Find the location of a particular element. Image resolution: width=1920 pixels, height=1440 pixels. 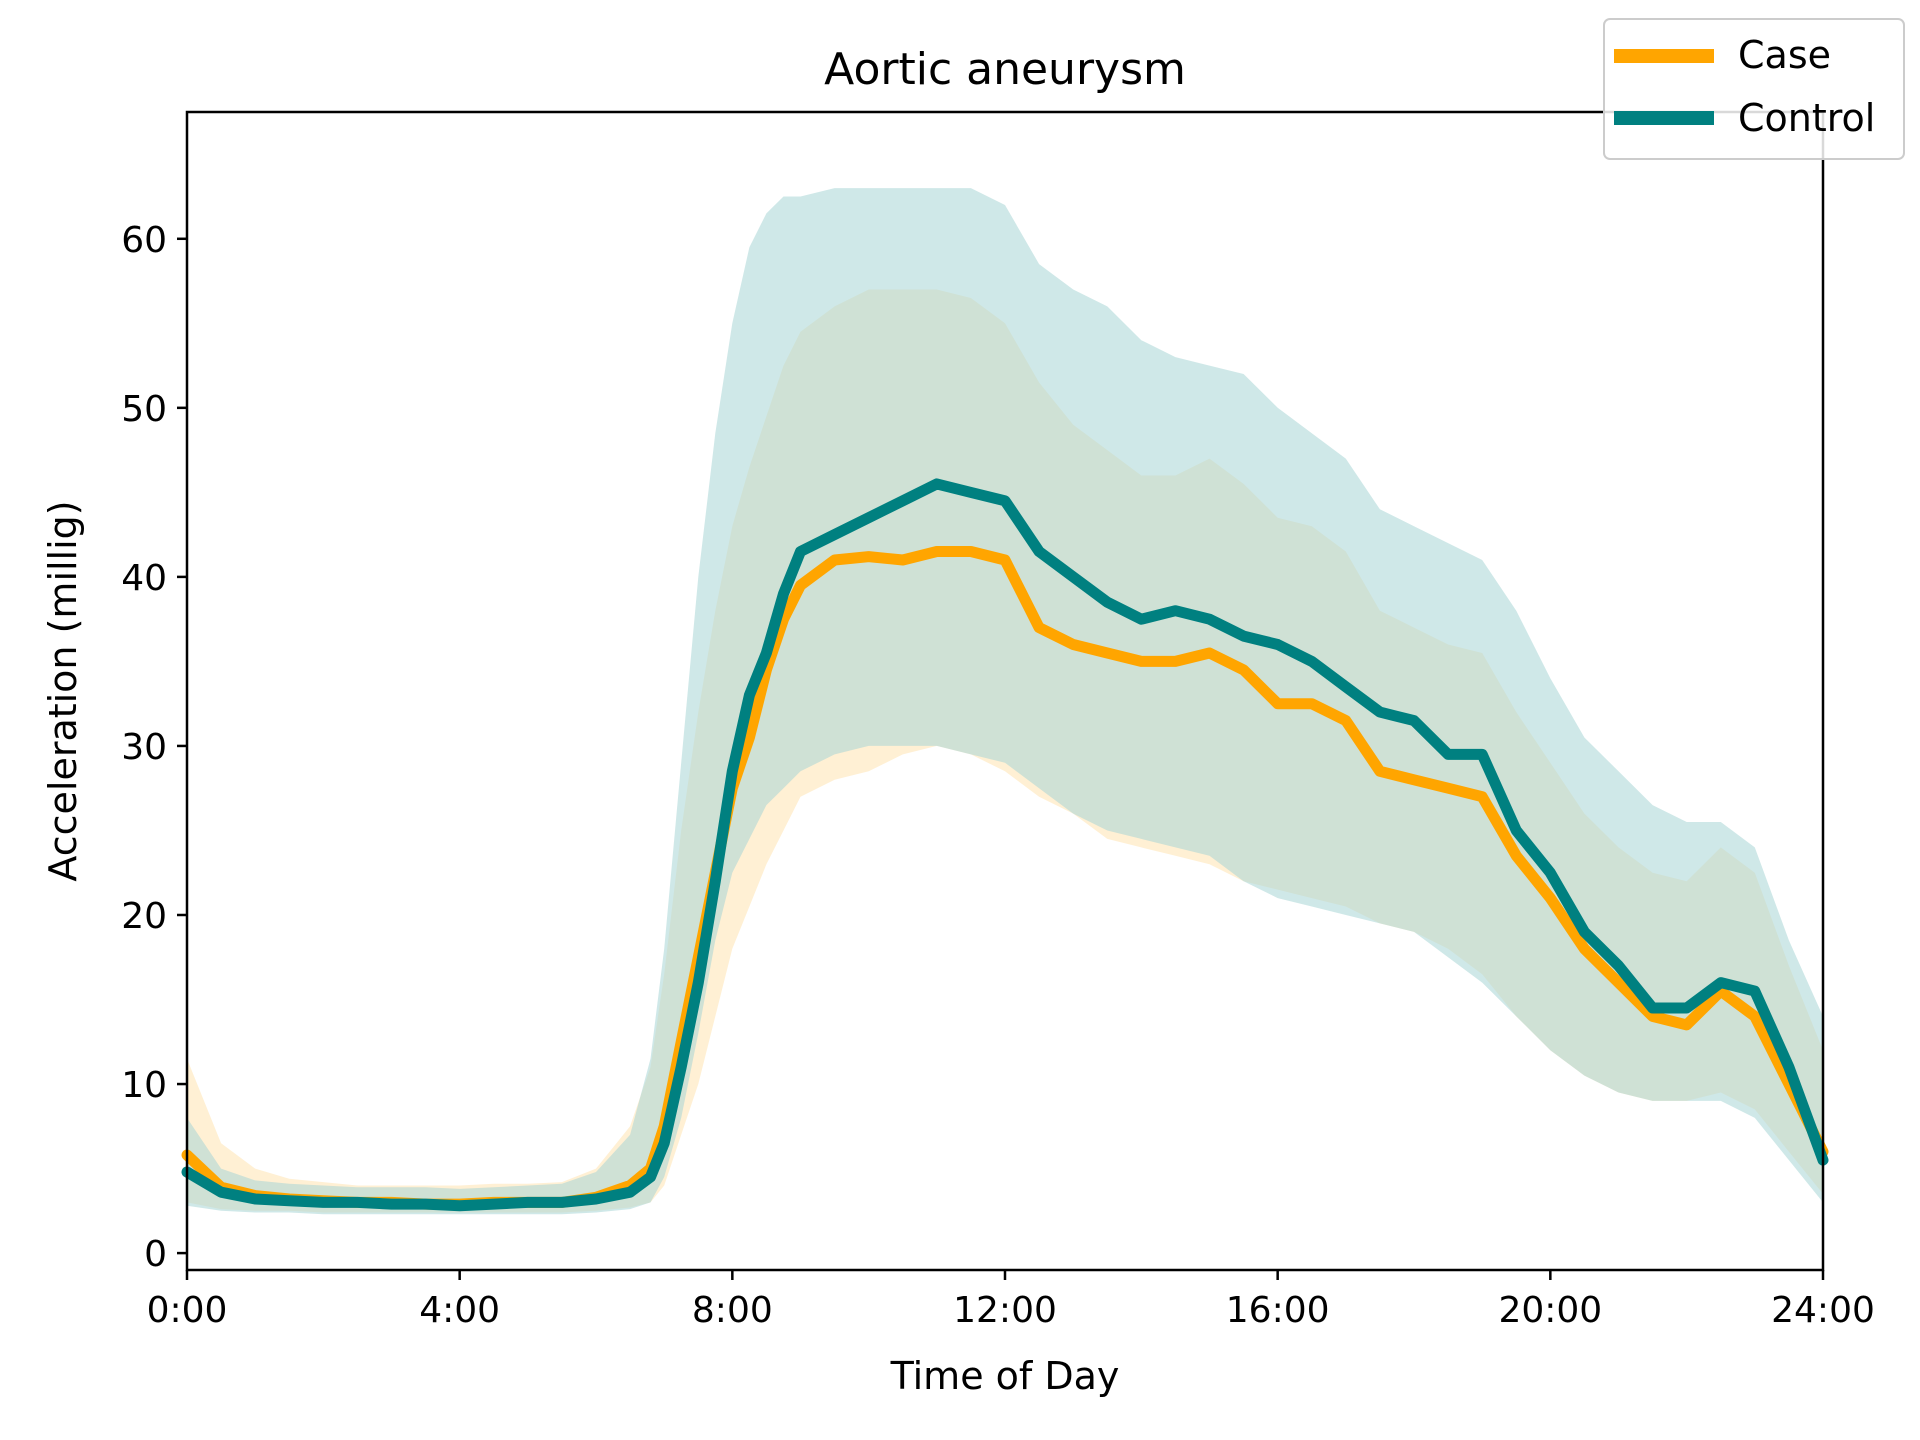

legend-label-case: Case is located at coordinates (1784, 55).